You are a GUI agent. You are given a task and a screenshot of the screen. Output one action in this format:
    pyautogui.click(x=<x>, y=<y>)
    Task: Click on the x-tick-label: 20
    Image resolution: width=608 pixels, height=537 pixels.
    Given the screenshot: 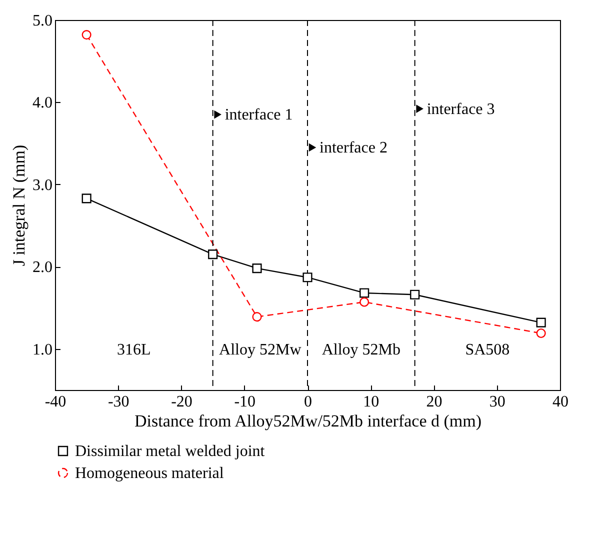 What is the action you would take?
    pyautogui.click(x=434, y=402)
    